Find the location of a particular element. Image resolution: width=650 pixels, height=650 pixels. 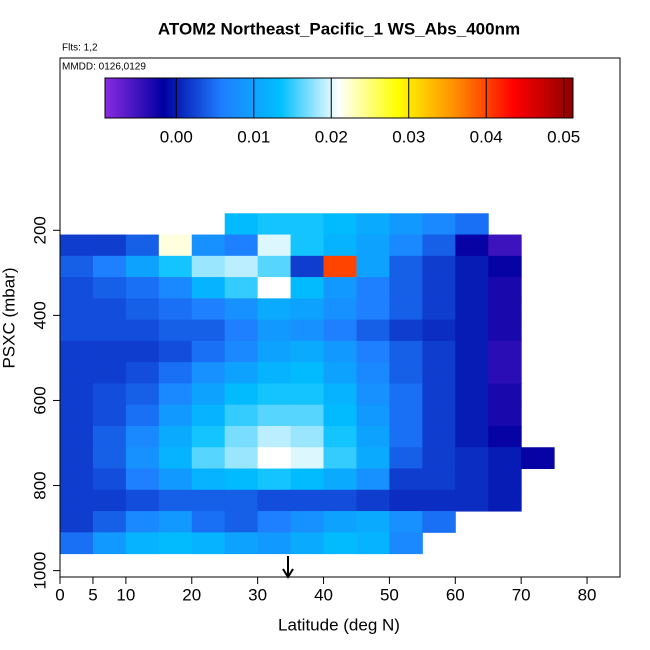

annotation: MMDD: 0126,0129 is located at coordinates (104, 67).